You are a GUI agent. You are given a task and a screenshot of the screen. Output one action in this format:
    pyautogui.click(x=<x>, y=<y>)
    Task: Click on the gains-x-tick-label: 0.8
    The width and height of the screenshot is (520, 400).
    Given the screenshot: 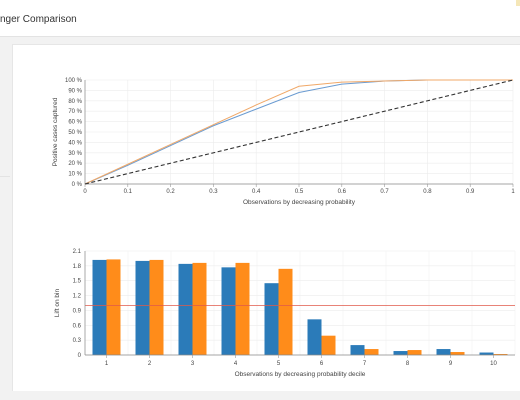 What is the action you would take?
    pyautogui.click(x=427, y=192)
    